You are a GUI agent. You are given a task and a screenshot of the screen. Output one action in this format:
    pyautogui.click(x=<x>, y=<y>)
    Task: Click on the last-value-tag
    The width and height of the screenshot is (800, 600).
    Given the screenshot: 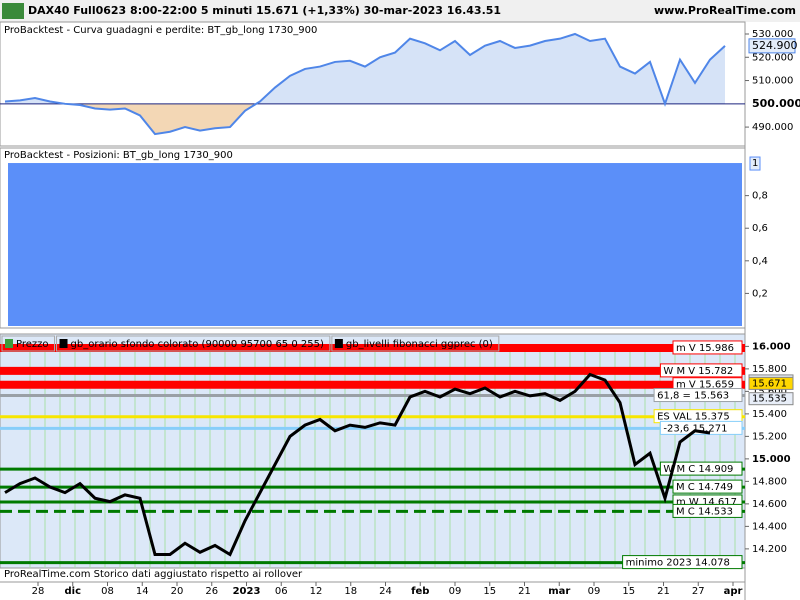 What is the action you would take?
    pyautogui.click(x=772, y=46)
    